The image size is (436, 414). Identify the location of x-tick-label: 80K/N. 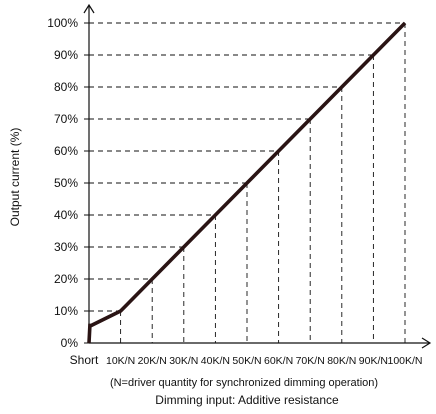
(341, 361).